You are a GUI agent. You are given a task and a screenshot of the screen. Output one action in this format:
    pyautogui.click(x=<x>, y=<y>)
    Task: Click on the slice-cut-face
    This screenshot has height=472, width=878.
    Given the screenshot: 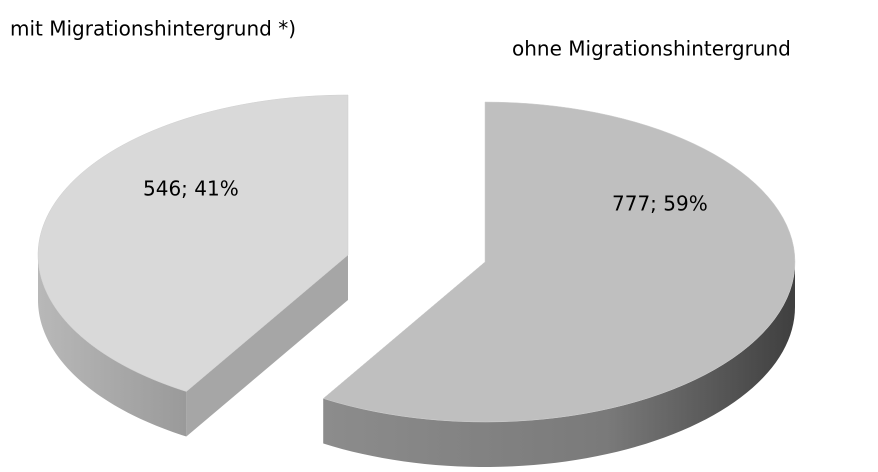 What is the action you would take?
    pyautogui.click(x=267, y=346)
    